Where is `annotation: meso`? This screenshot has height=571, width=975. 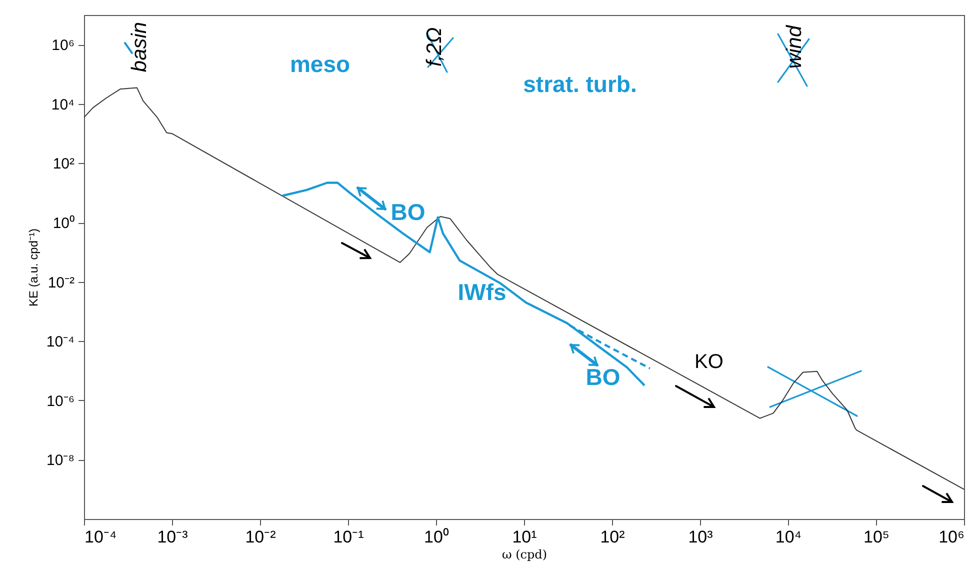 annotation: meso is located at coordinates (320, 64).